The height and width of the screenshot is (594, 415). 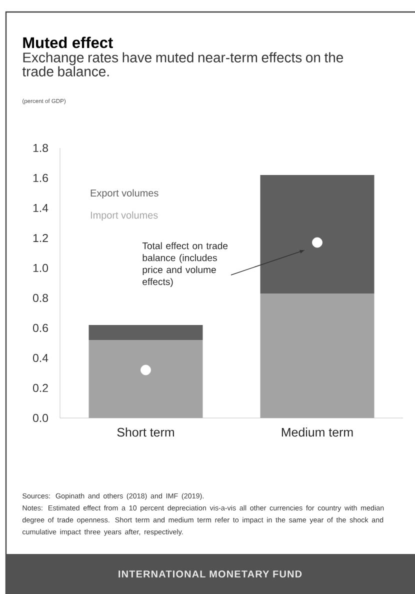 What do you see at coordinates (40, 418) in the screenshot?
I see `y-tick-label: 0.0` at bounding box center [40, 418].